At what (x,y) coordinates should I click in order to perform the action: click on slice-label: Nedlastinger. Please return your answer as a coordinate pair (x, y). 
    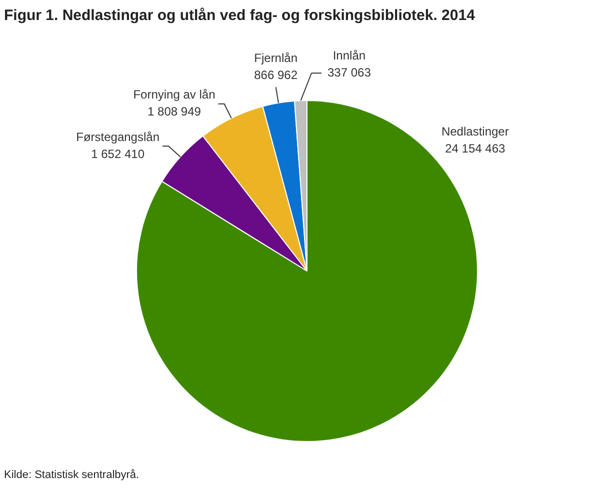
    Looking at the image, I should click on (475, 131).